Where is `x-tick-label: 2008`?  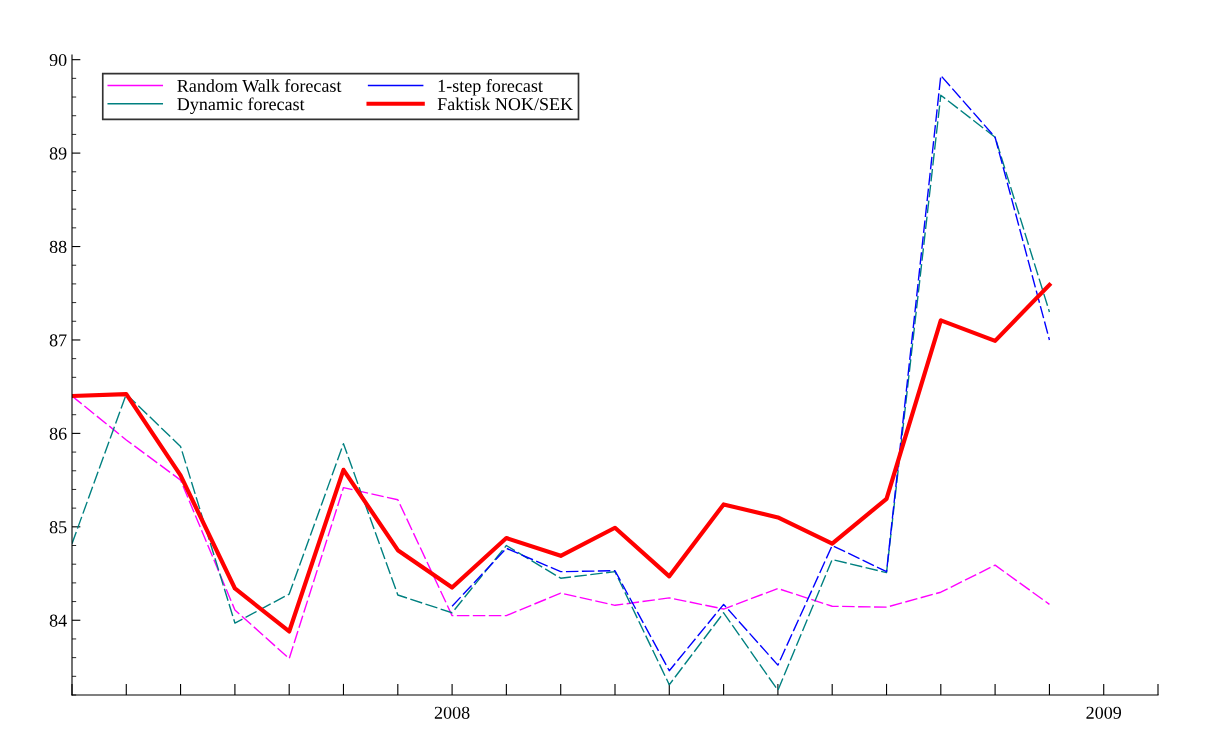
x-tick-label: 2008 is located at coordinates (452, 712).